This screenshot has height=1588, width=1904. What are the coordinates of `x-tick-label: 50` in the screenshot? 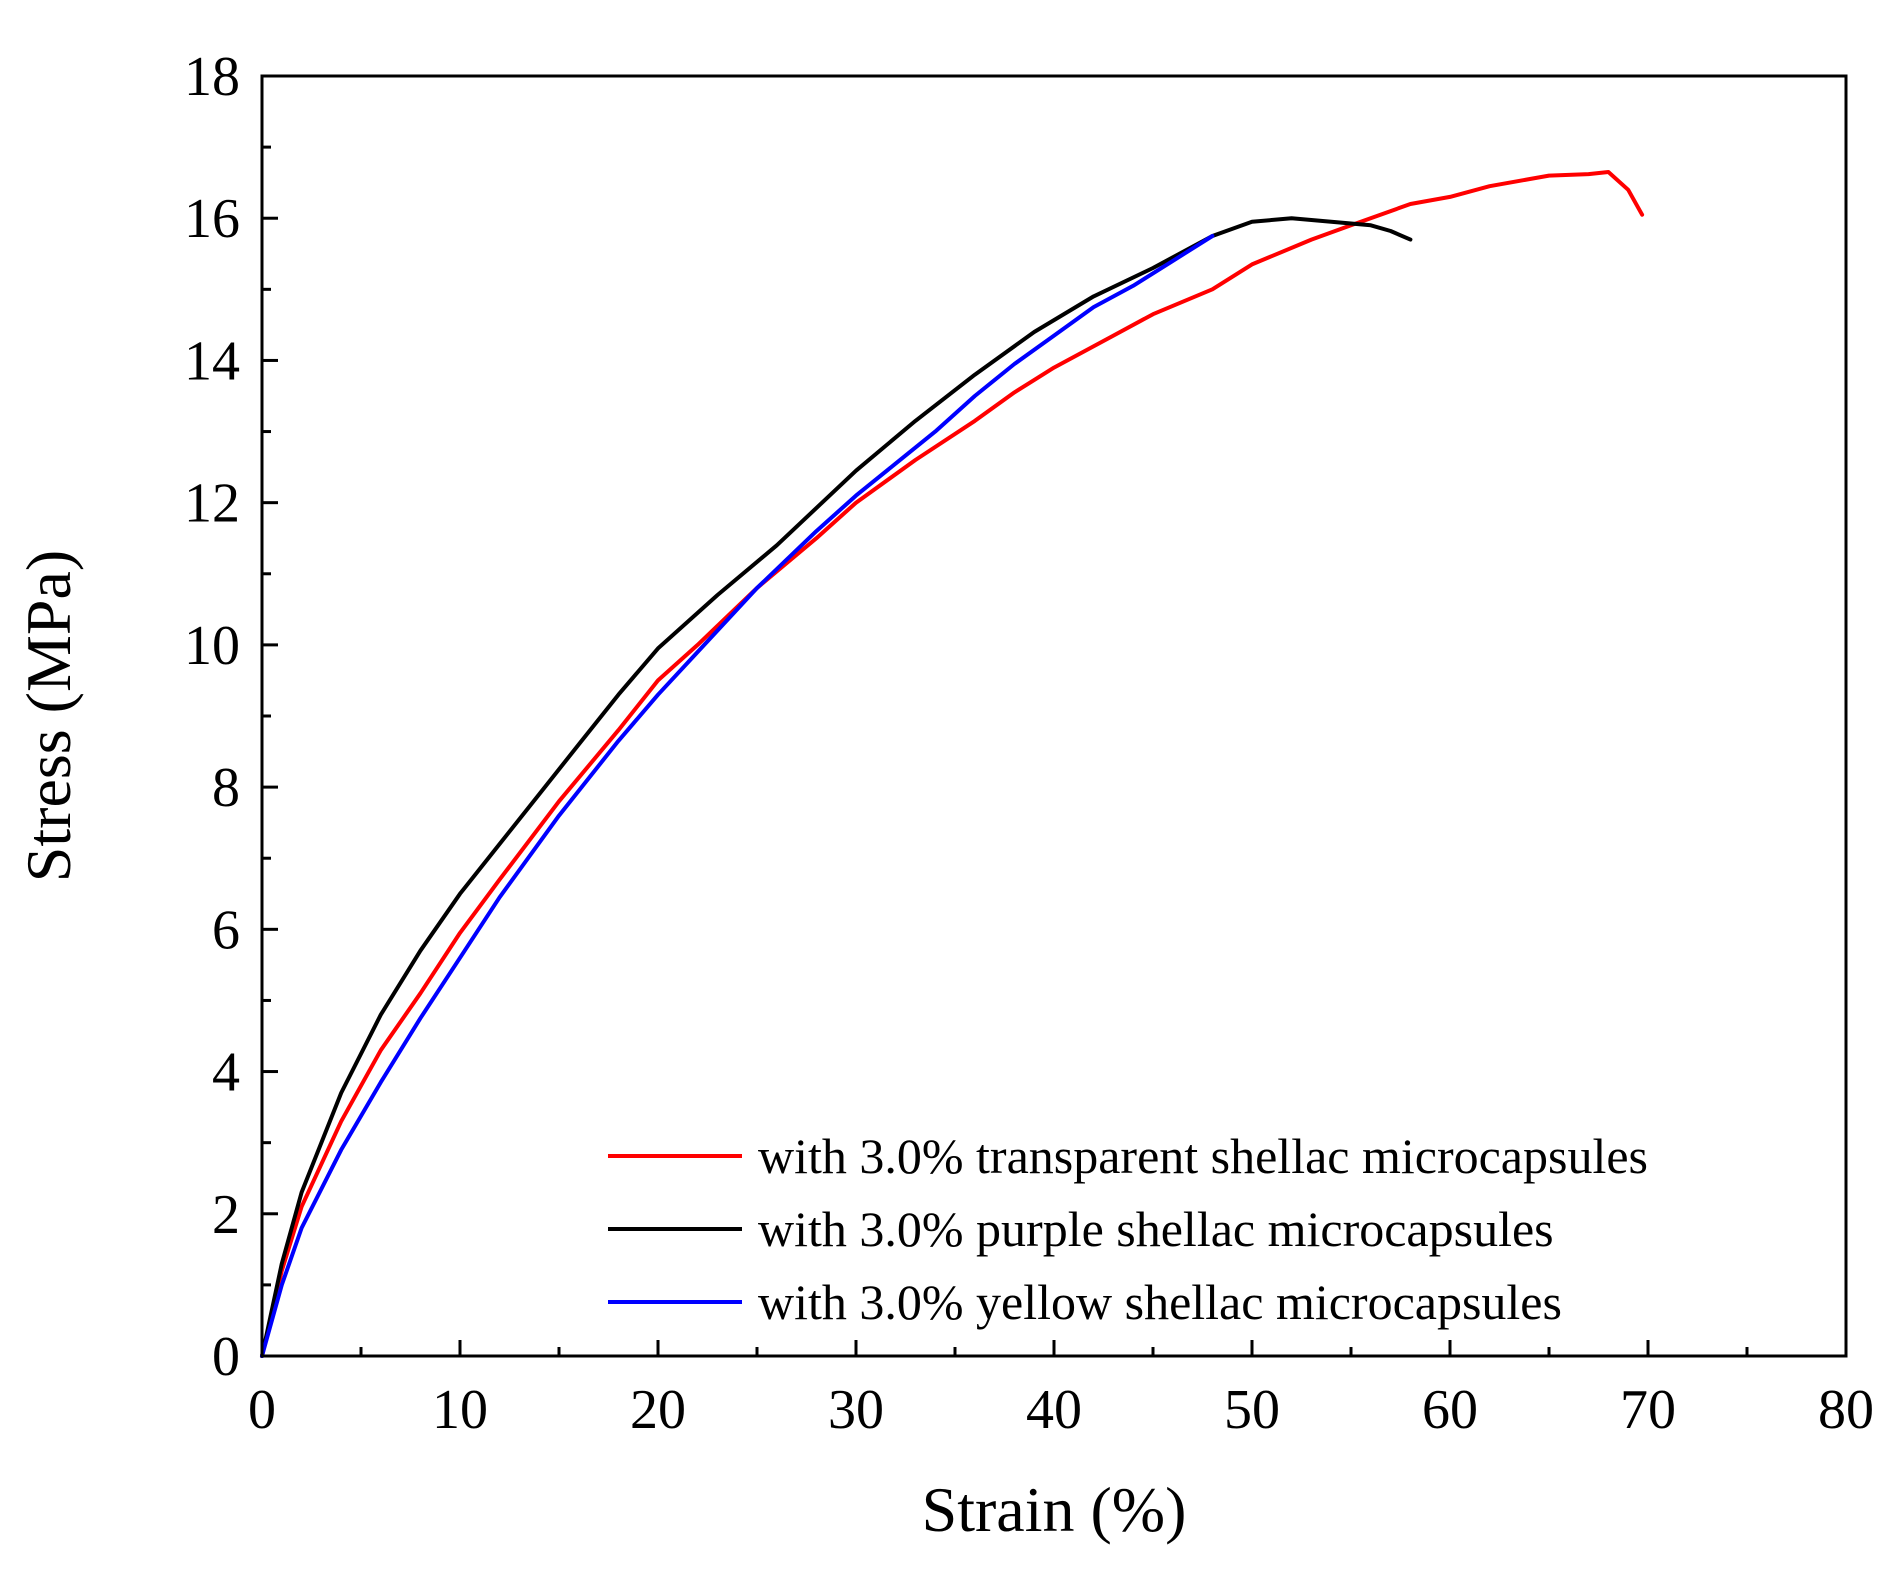 It's located at (1252, 1410).